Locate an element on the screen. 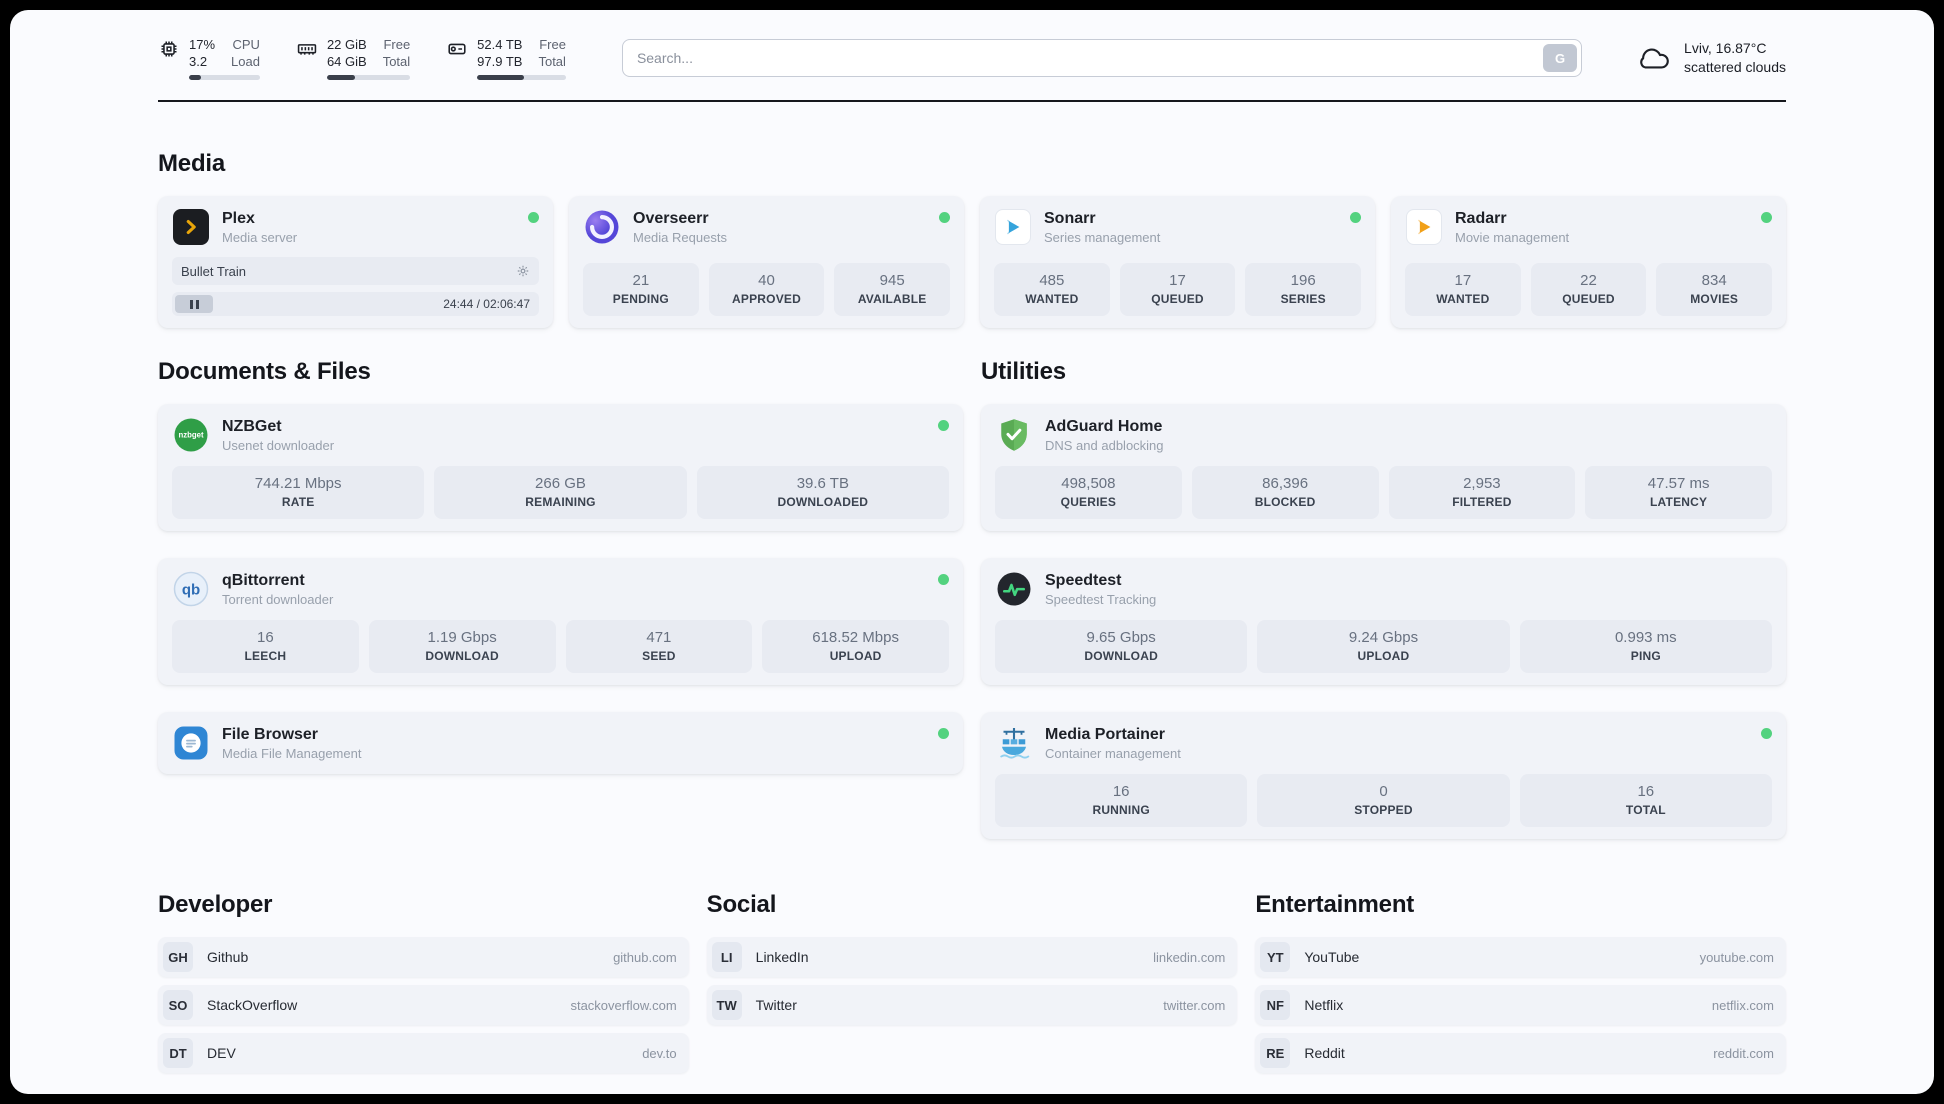 This screenshot has width=1944, height=1104. bookmark-url: github.com is located at coordinates (645, 957).